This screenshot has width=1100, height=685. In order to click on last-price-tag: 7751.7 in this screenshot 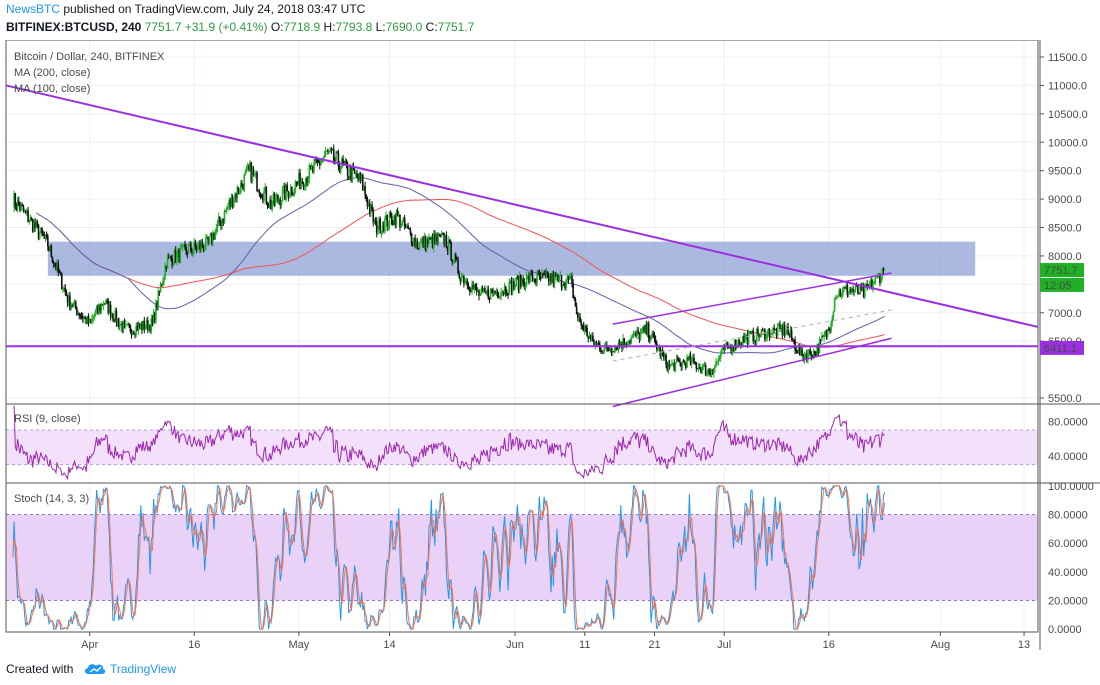, I will do `click(1061, 271)`.